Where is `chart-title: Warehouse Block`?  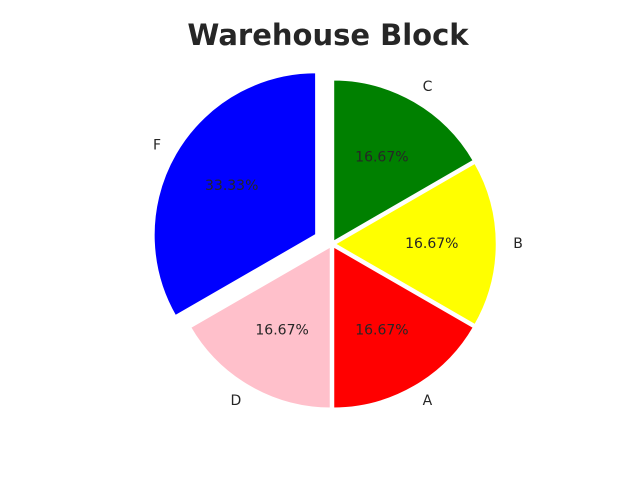
chart-title: Warehouse Block is located at coordinates (328, 35).